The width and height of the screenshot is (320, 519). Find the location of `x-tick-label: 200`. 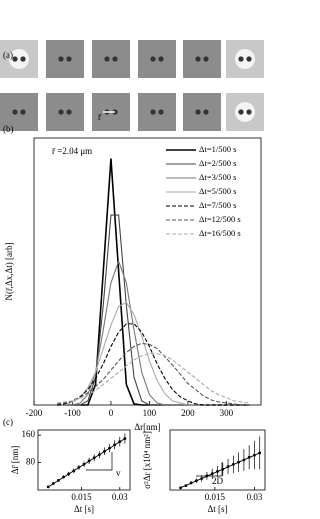

x-tick-label: 200 is located at coordinates (188, 413).